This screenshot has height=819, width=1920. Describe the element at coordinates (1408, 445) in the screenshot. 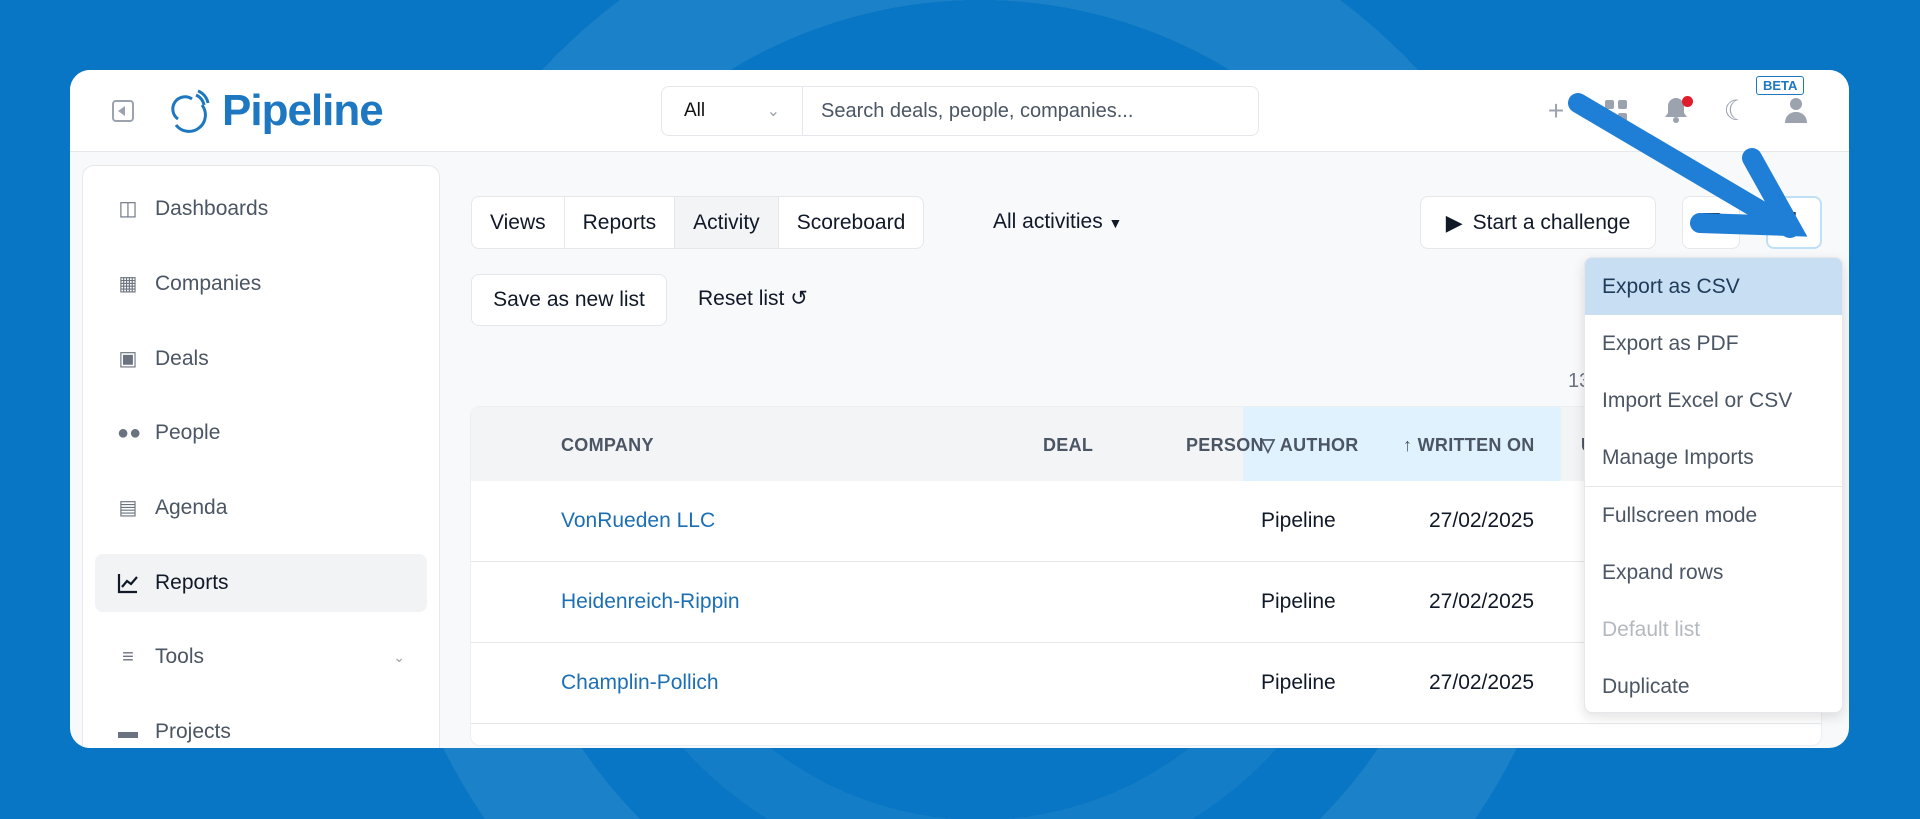

I see `sort-up-icon: ↑` at that location.